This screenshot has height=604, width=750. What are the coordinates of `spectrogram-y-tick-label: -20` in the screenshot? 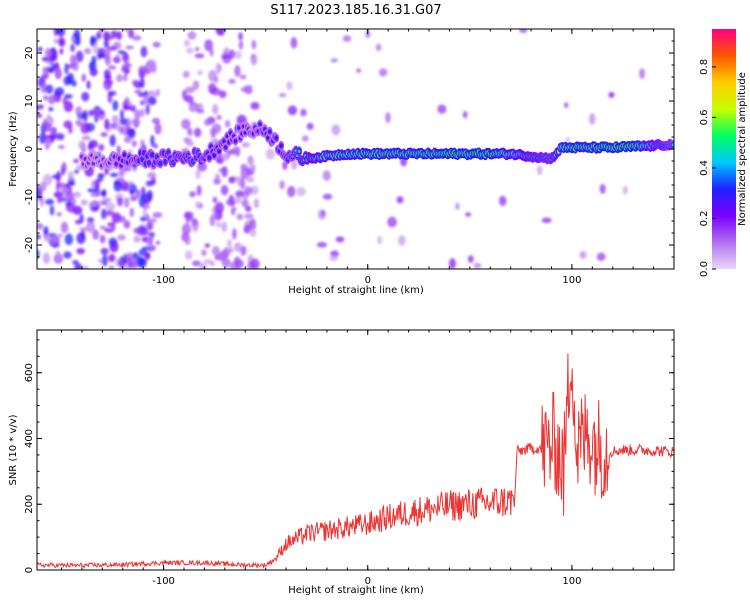 It's located at (29, 245).